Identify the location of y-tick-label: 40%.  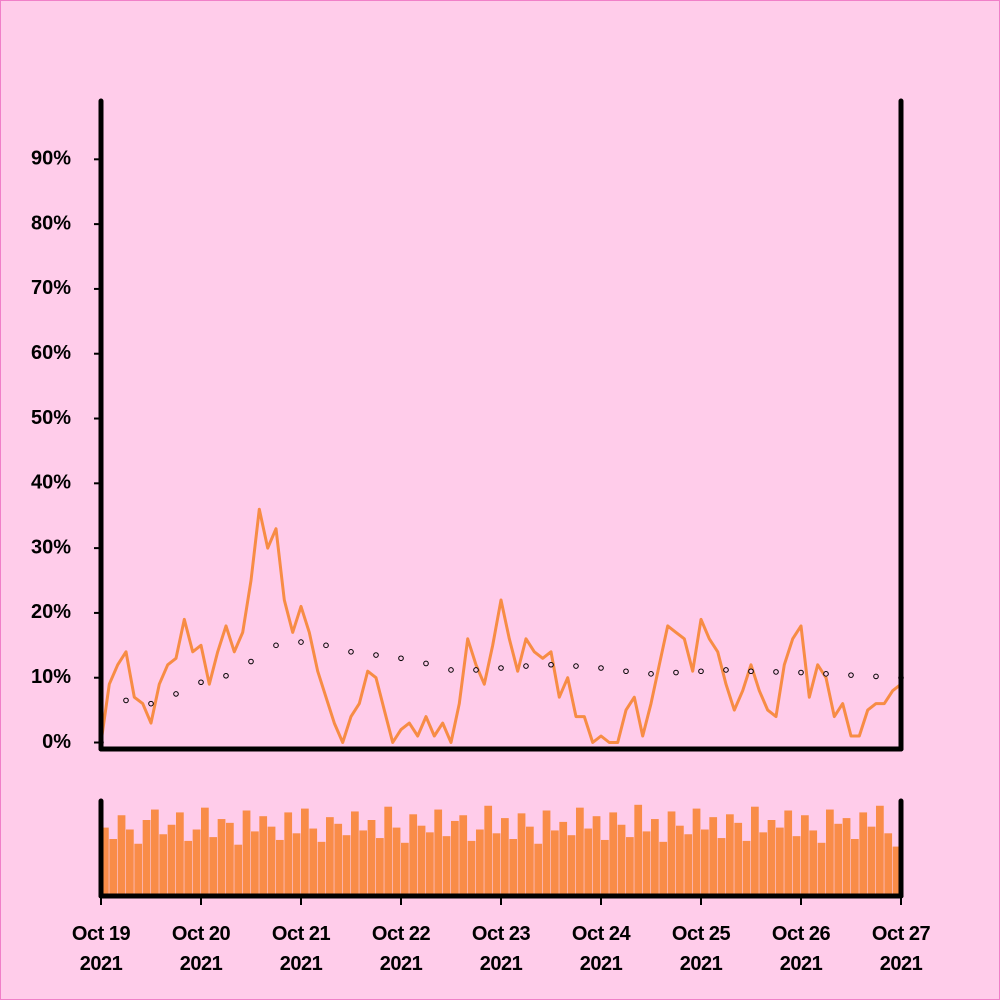
(51, 483).